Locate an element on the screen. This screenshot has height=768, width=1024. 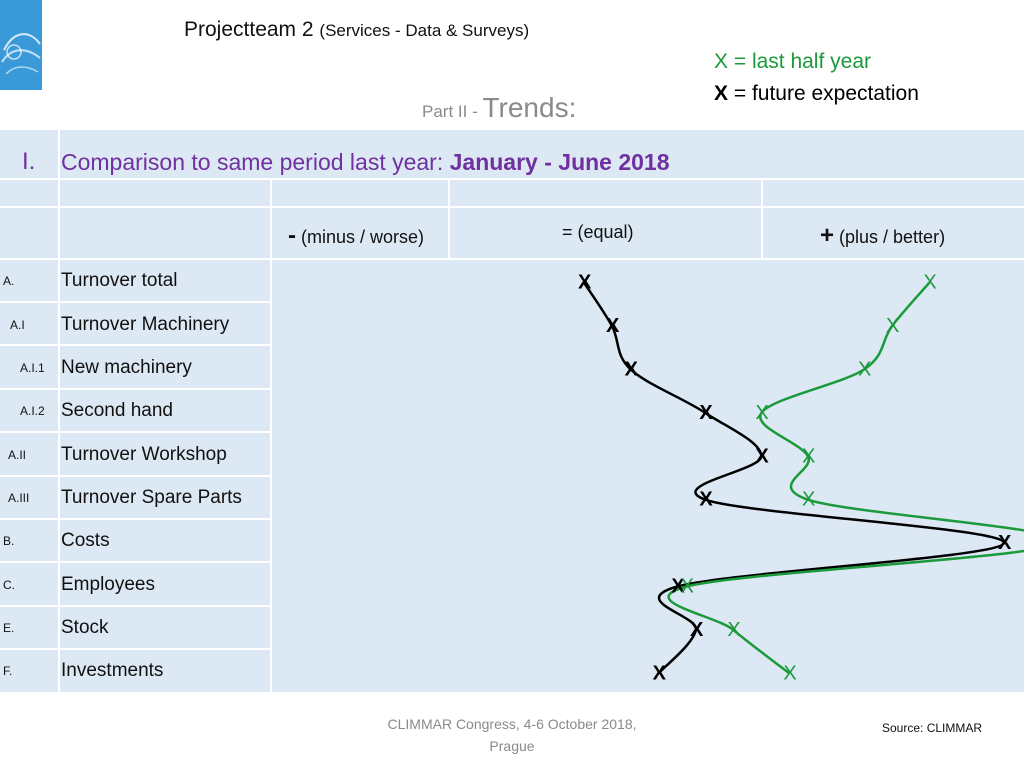
row-label: Turnover total is located at coordinates (119, 280).